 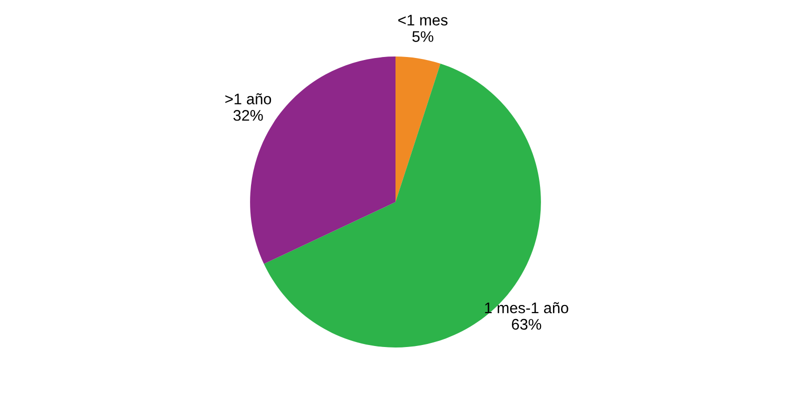 I want to click on slice-label: 1 mes-1 año, so click(x=526, y=308).